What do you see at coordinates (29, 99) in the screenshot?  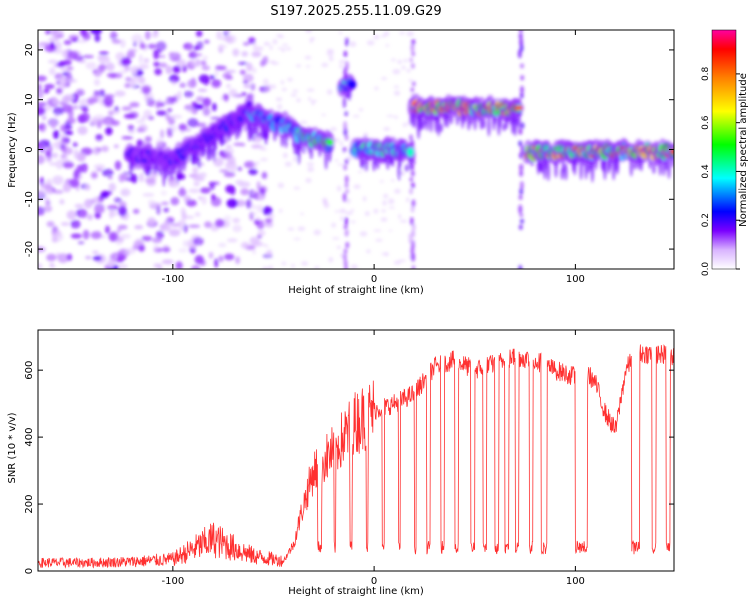 I see `spectrogram-y-tick-label: 10` at bounding box center [29, 99].